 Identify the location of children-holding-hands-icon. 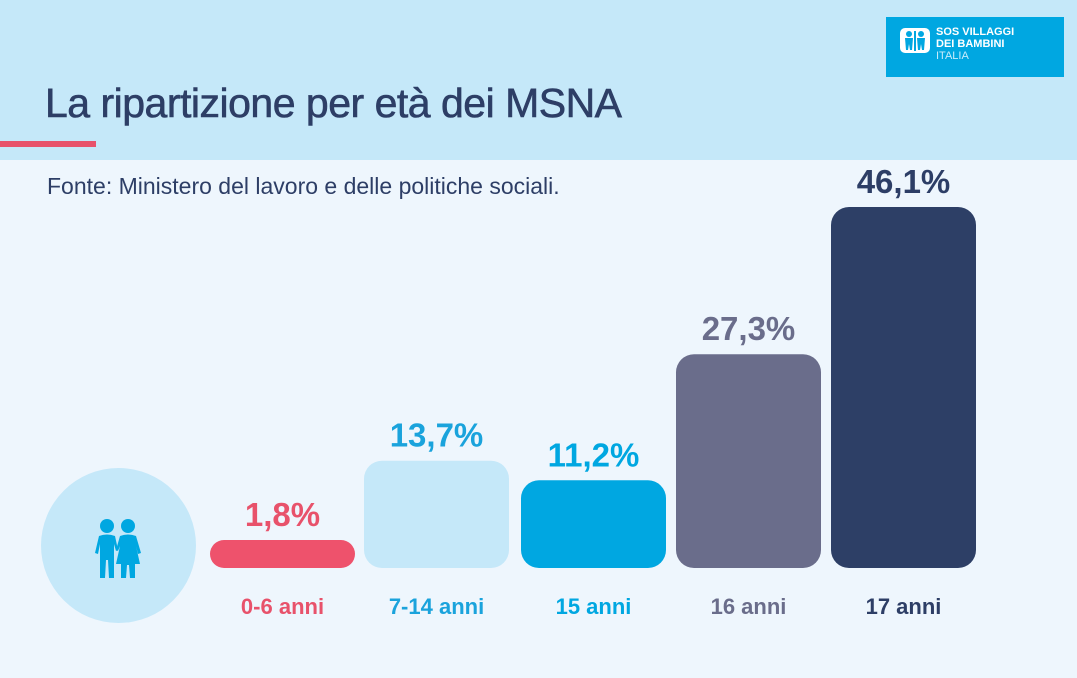
(118, 548).